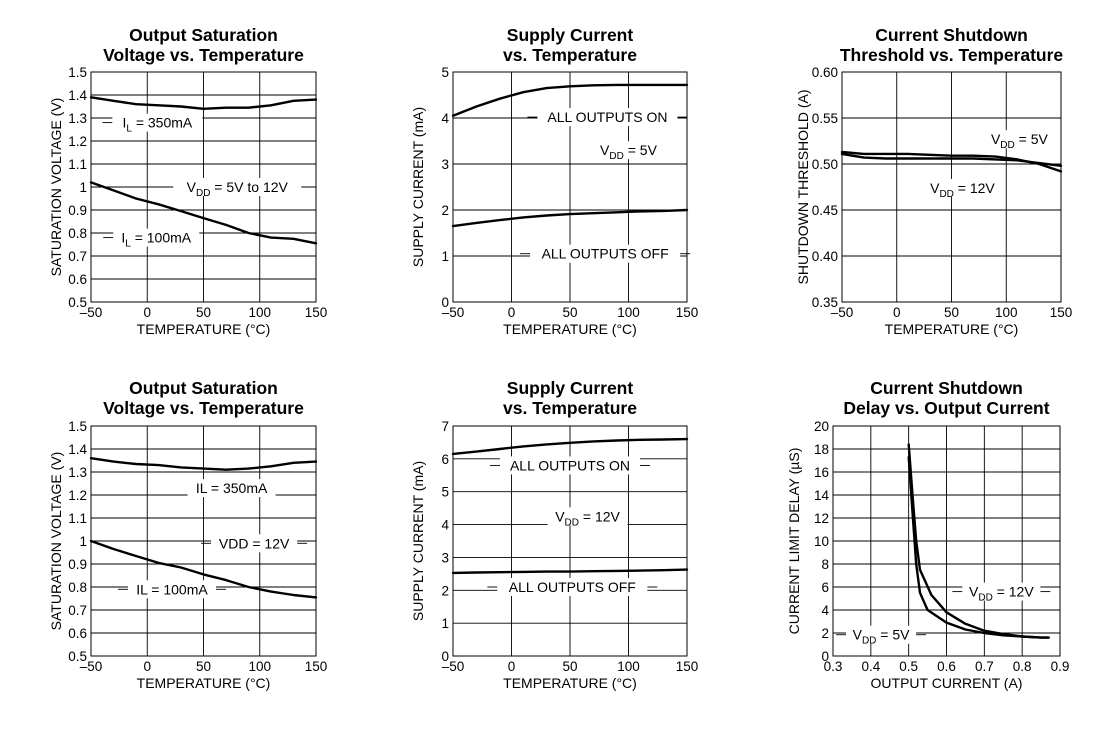  Describe the element at coordinates (952, 55) in the screenshot. I see `chart-title-line: Threshold vs. Temperature` at that location.